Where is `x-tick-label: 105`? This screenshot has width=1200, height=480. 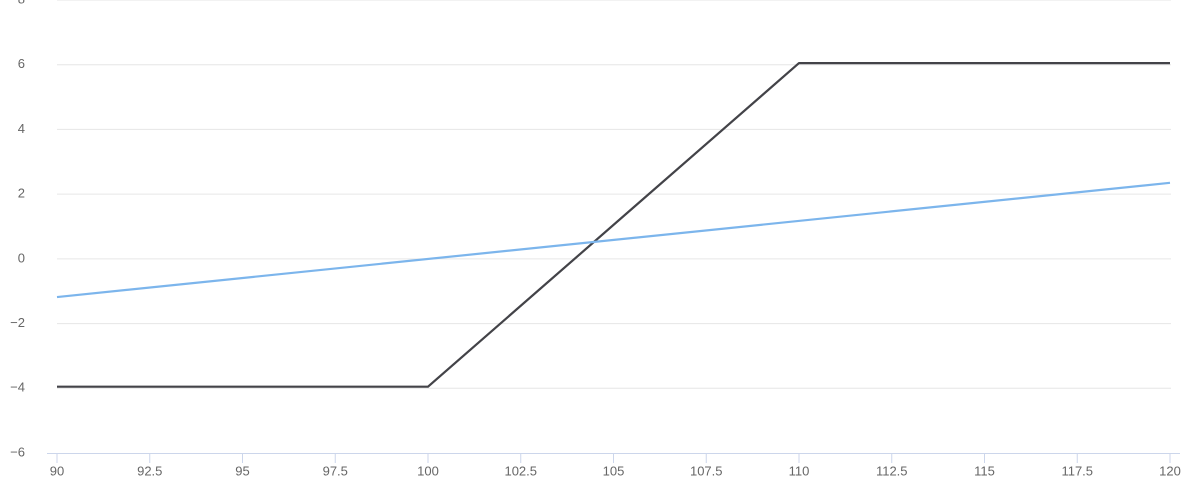
x-tick-label: 105 is located at coordinates (614, 470).